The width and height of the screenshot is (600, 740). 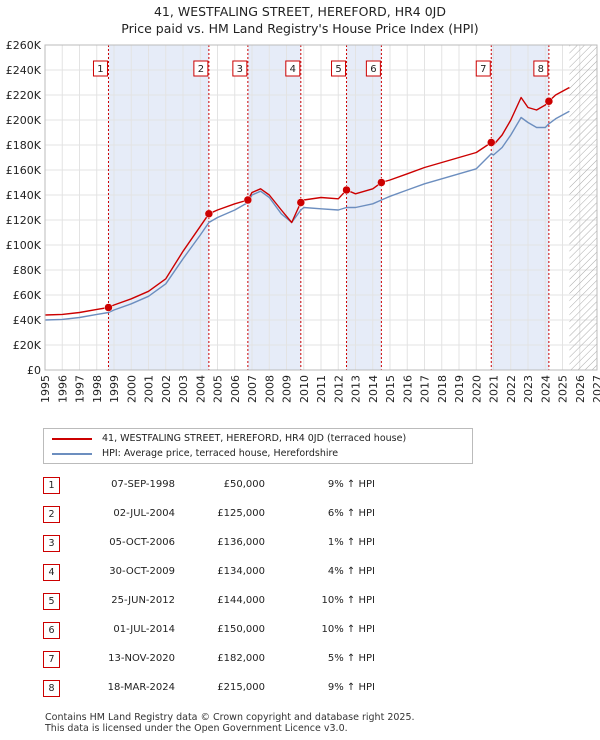 What do you see at coordinates (143, 484) in the screenshot?
I see `sale-date: 07-SEP-1998` at bounding box center [143, 484].